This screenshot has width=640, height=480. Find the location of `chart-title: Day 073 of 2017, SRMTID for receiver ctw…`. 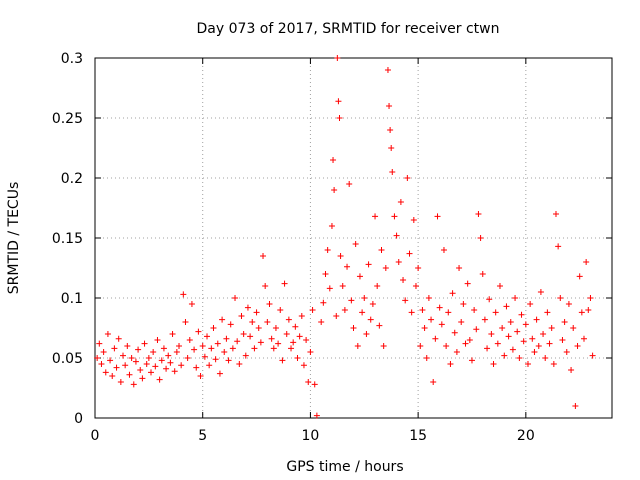

chart-title: Day 073 of 2017, SRMTID for receiver ctw… is located at coordinates (348, 29).